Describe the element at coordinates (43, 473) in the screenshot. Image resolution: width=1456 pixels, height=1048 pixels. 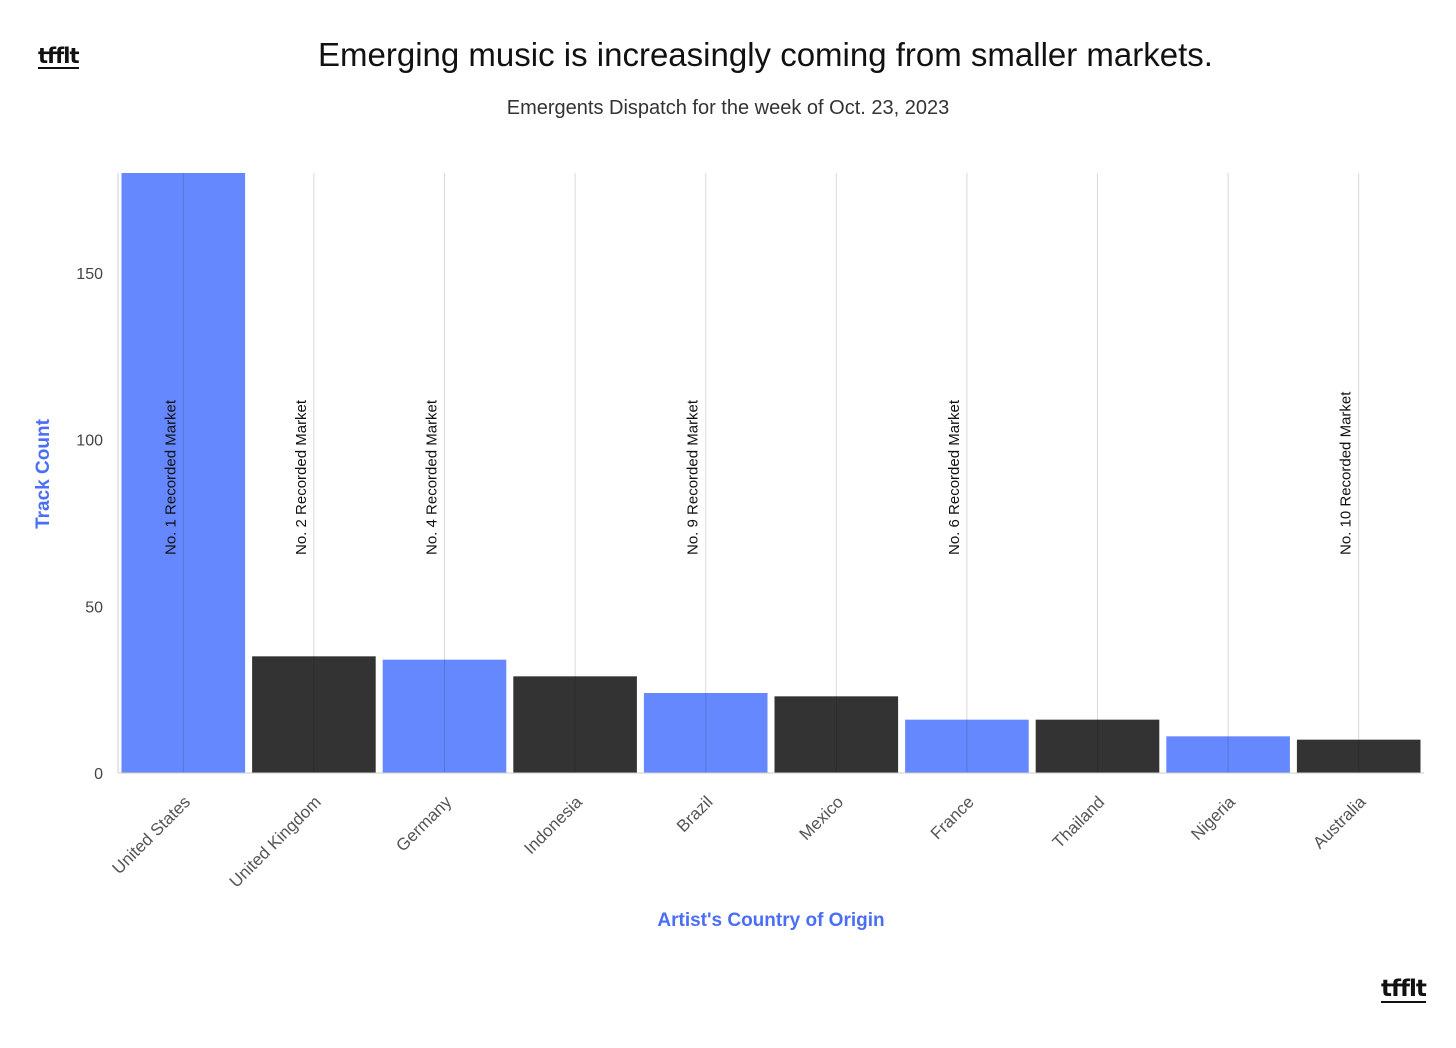
I see `y-axis-title: Track Count` at that location.